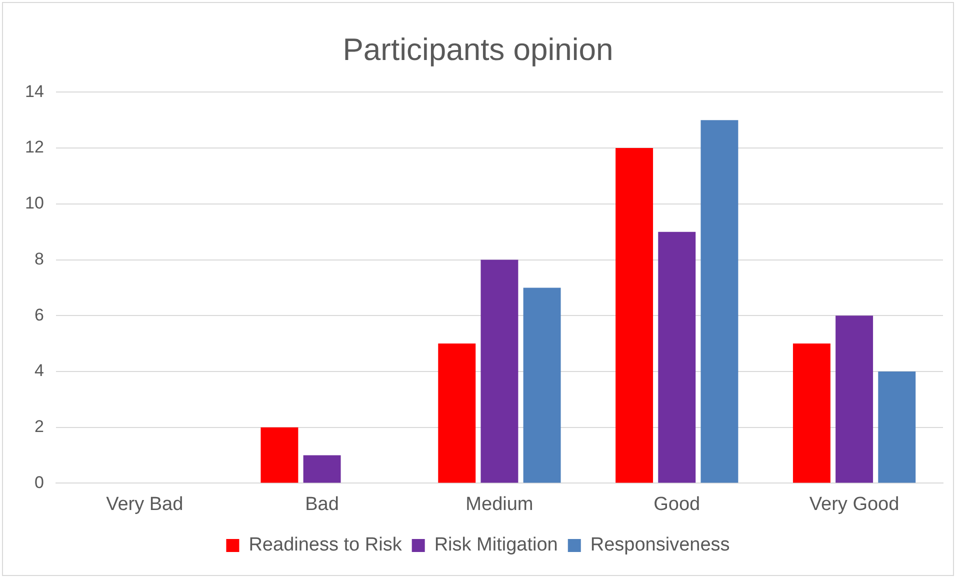 This screenshot has height=580, width=958. Describe the element at coordinates (145, 504) in the screenshot. I see `x-tick-label: Very Bad` at that location.